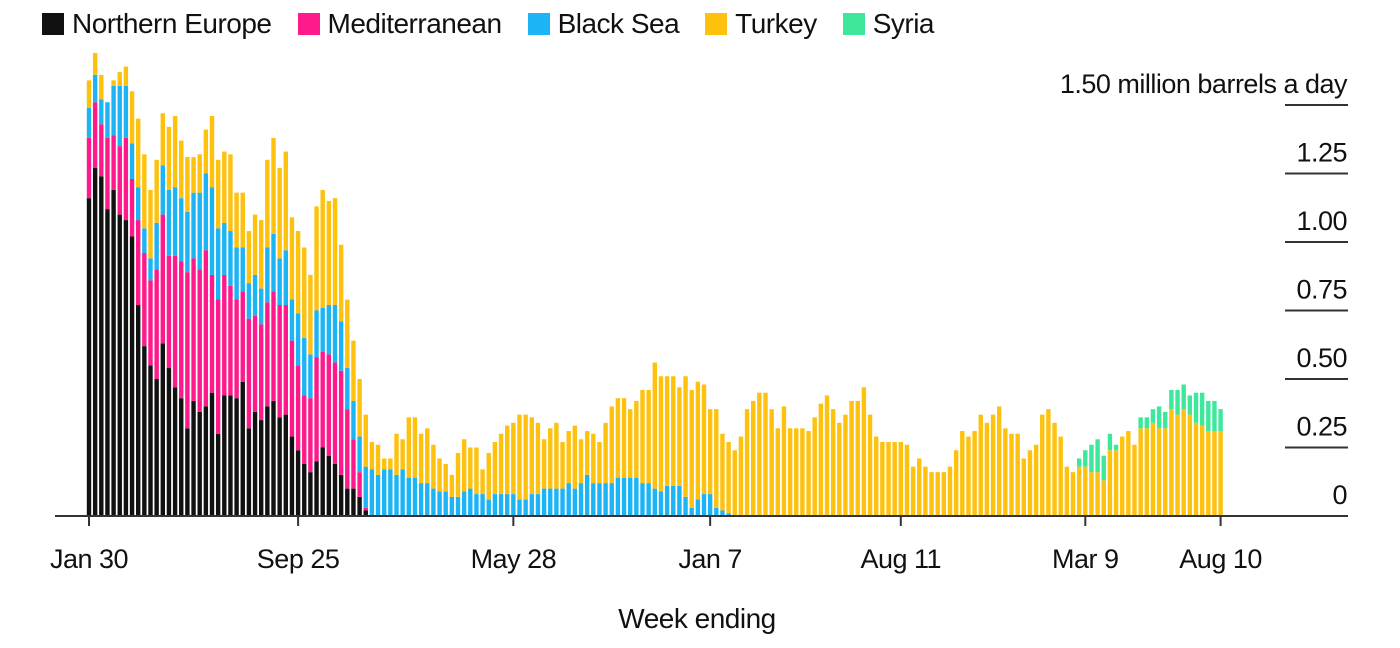 This screenshot has width=1400, height=648. What do you see at coordinates (514, 559) in the screenshot?
I see `x-tick-label: May 28` at bounding box center [514, 559].